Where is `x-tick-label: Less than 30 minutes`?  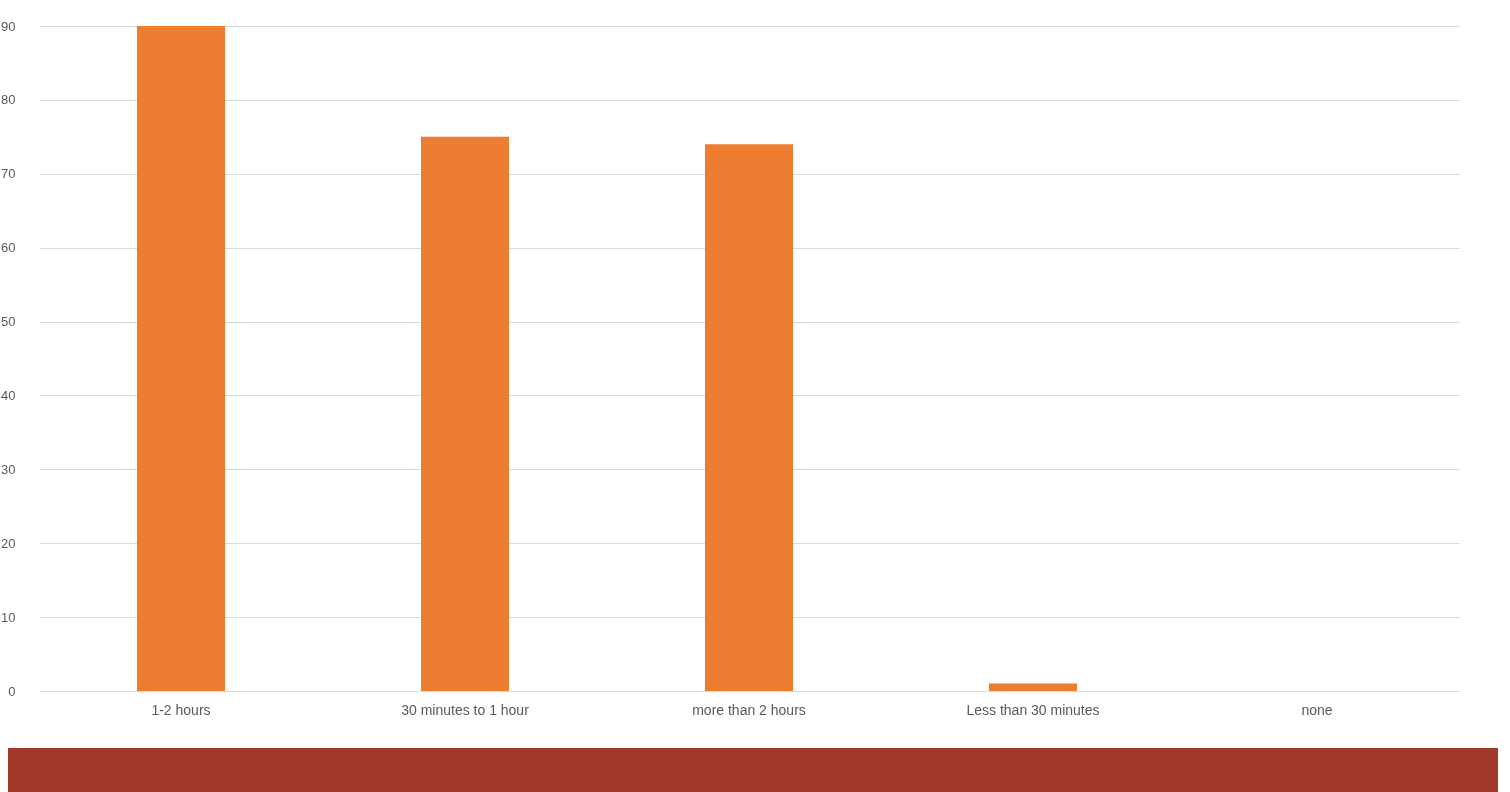
x-tick-label: Less than 30 minutes is located at coordinates (1033, 709).